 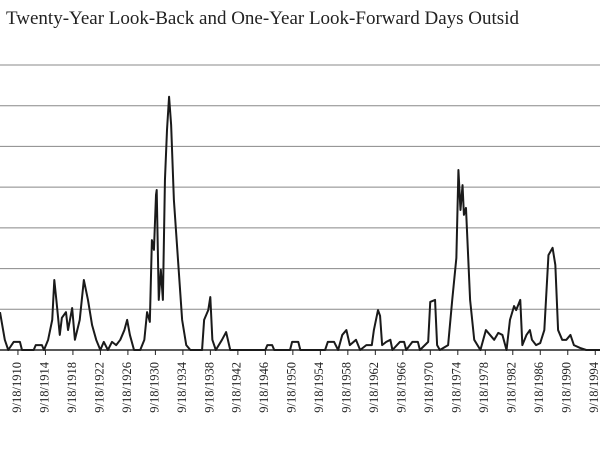 What do you see at coordinates (237, 387) in the screenshot?
I see `x-tick-label: 9/18/1942` at bounding box center [237, 387].